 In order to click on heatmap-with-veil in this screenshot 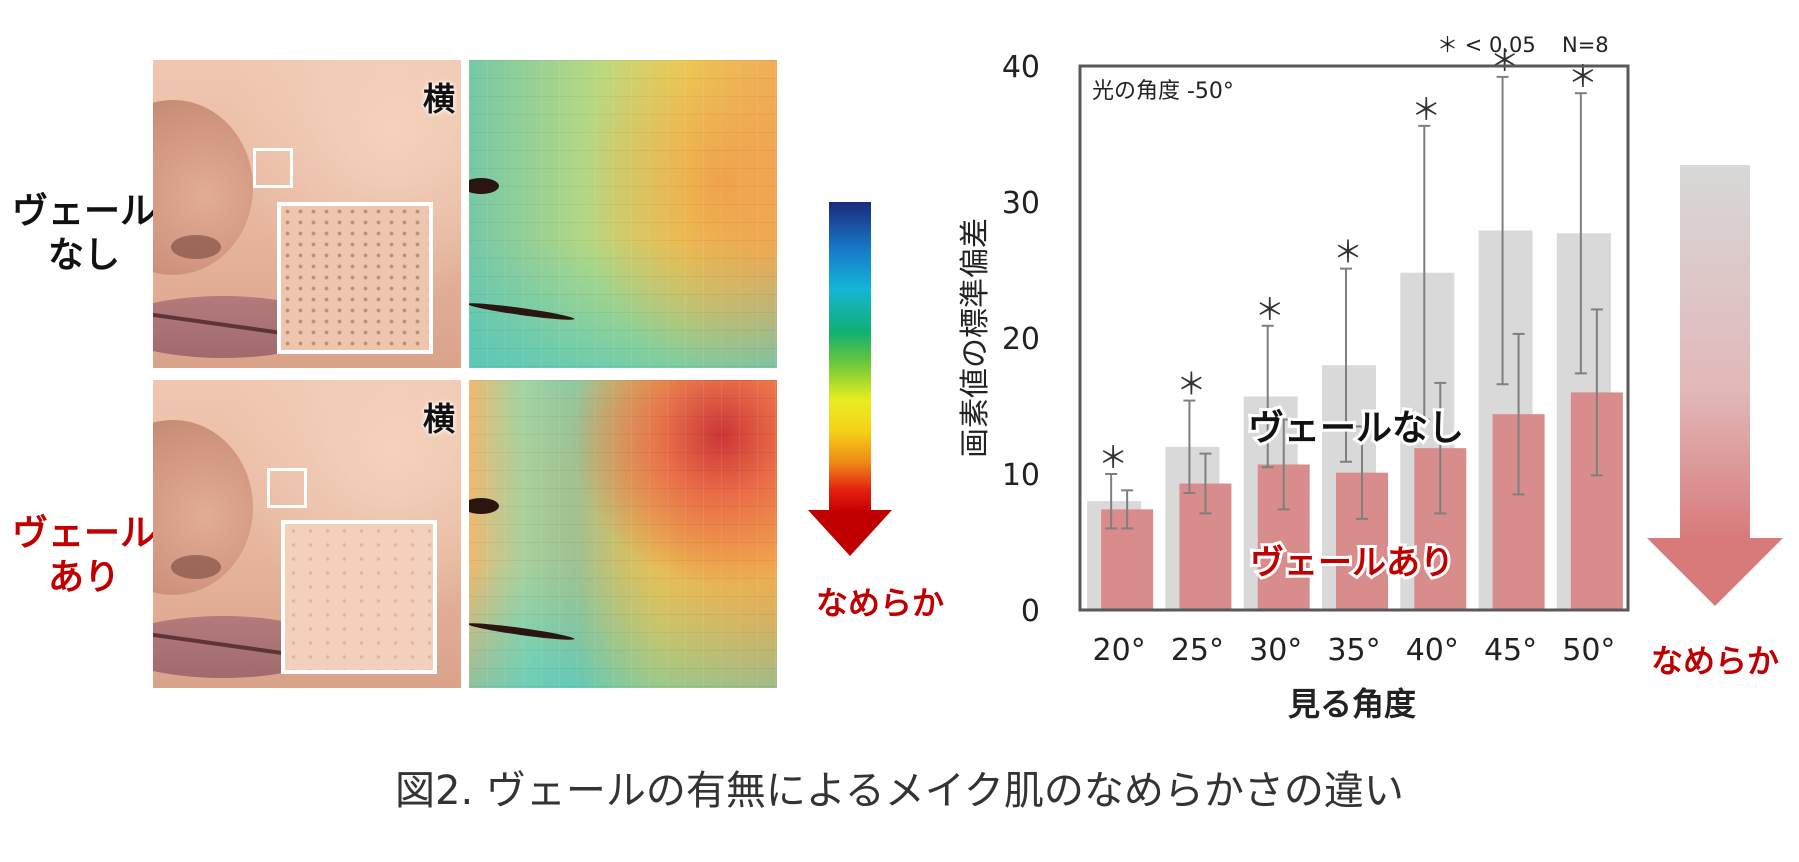, I will do `click(623, 534)`.